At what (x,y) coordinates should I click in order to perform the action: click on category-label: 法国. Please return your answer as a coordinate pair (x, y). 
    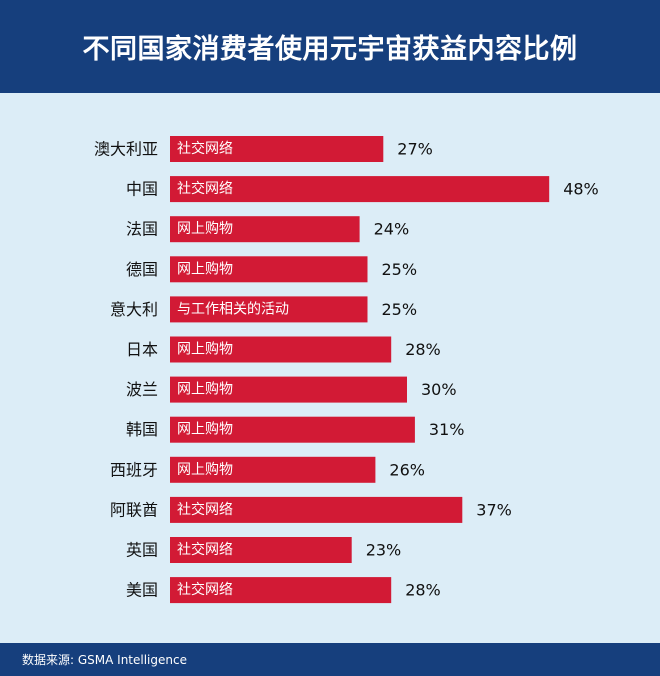
    Looking at the image, I should click on (142, 229).